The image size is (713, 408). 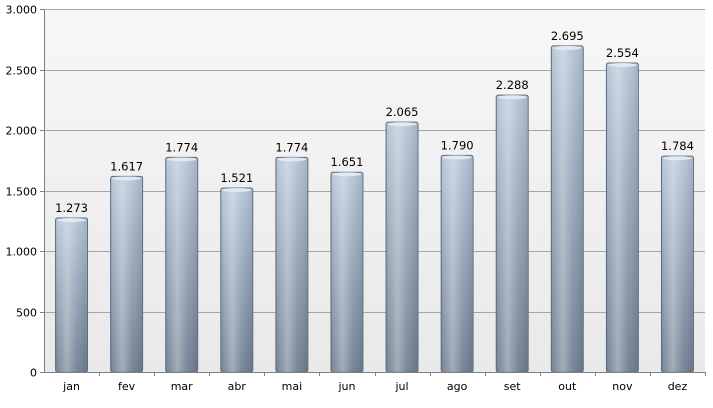 What do you see at coordinates (22, 252) in the screenshot?
I see `y-tick-label: 1.000` at bounding box center [22, 252].